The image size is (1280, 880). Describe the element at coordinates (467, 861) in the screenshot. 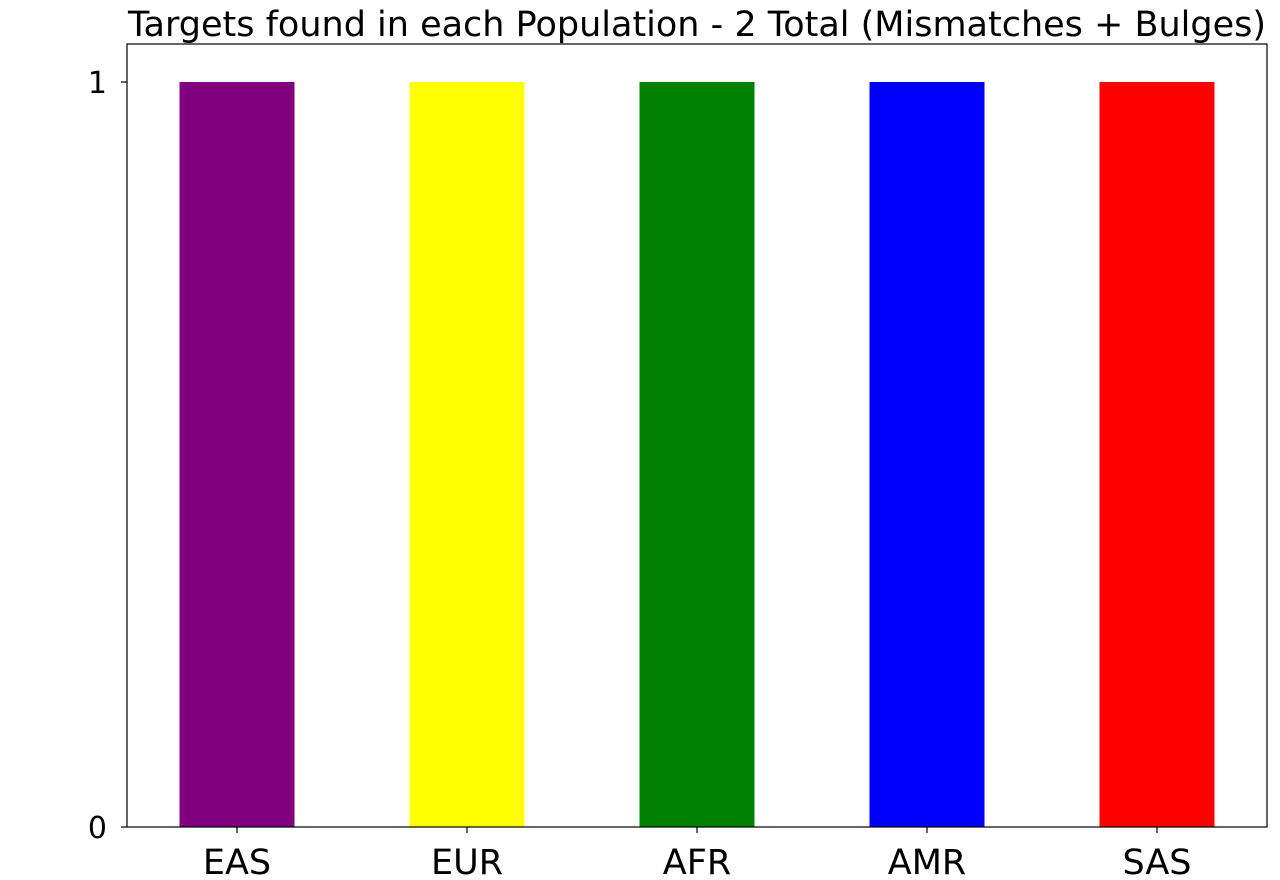

I see `x-tick-label-eur: EUR` at that location.